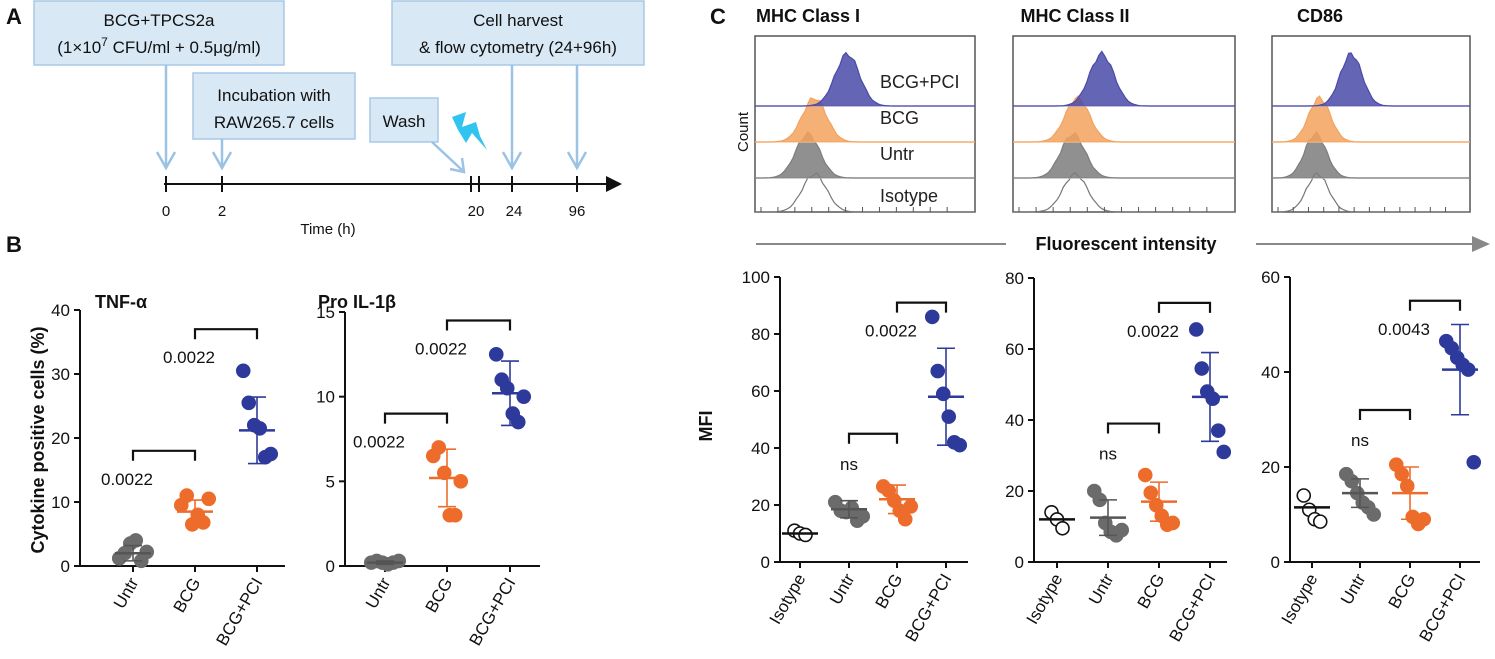  What do you see at coordinates (1320, 16) in the screenshot?
I see `hist-title-cd86: CD86` at bounding box center [1320, 16].